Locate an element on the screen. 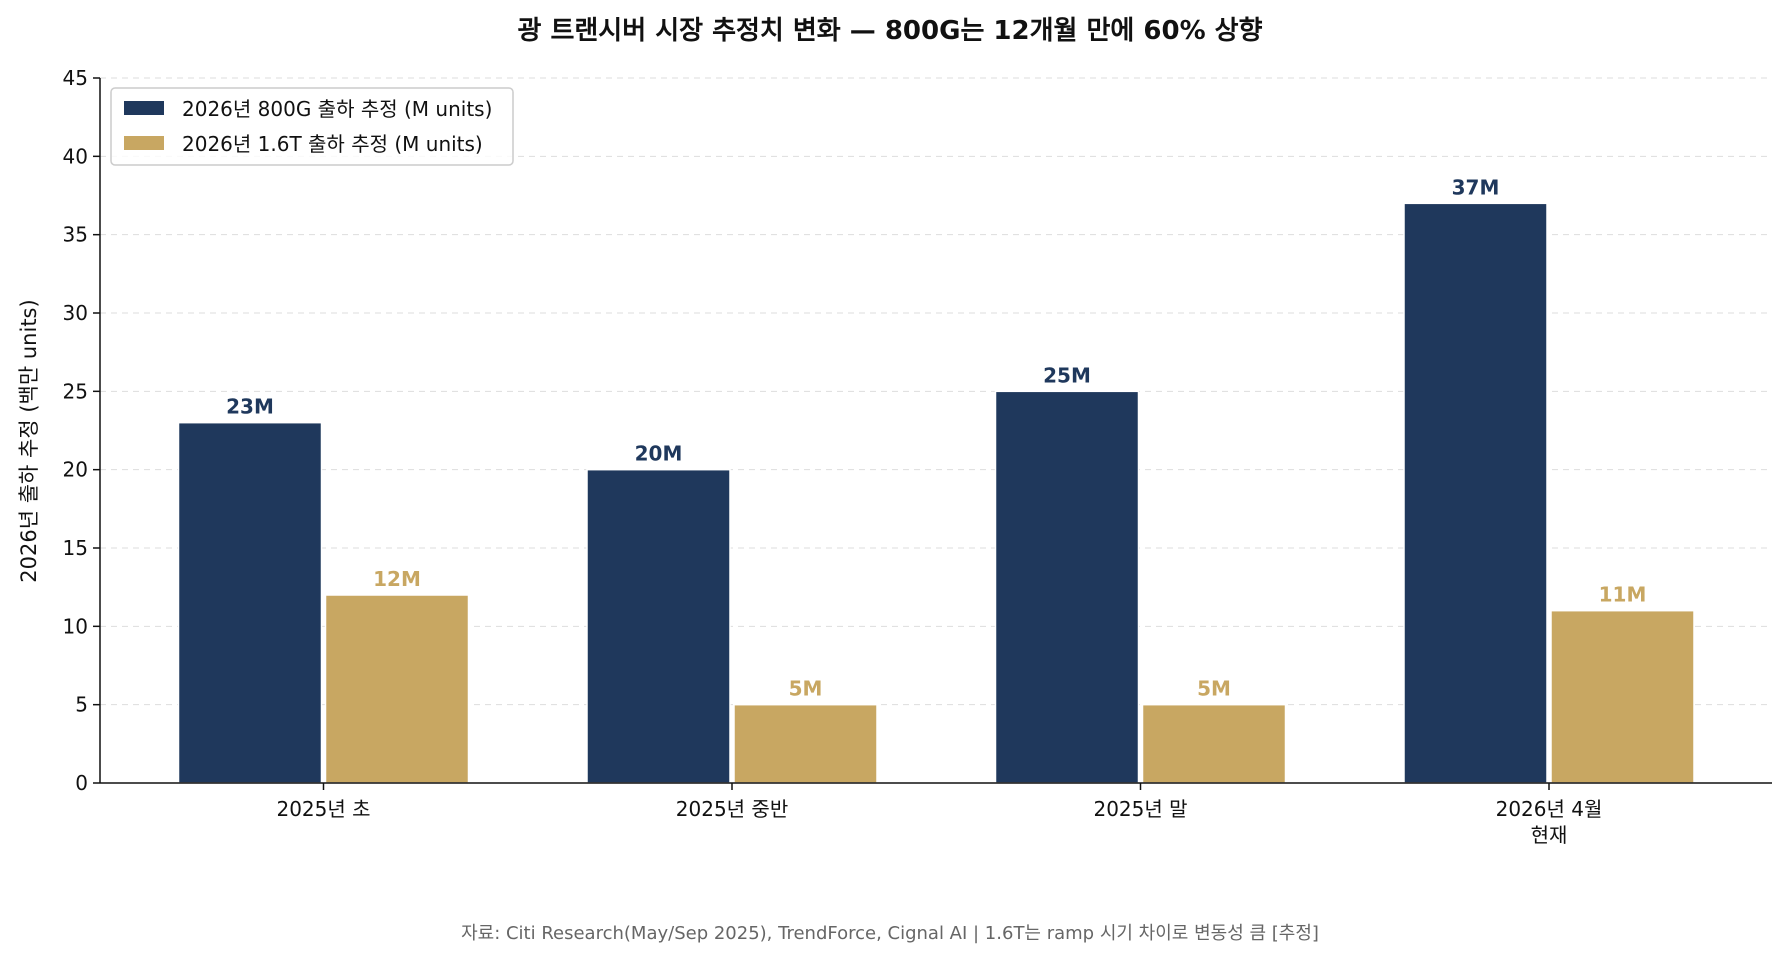  y-axis-ticks: 0 5 10 15 20 25 30 35 40 45 is located at coordinates (81, 430).